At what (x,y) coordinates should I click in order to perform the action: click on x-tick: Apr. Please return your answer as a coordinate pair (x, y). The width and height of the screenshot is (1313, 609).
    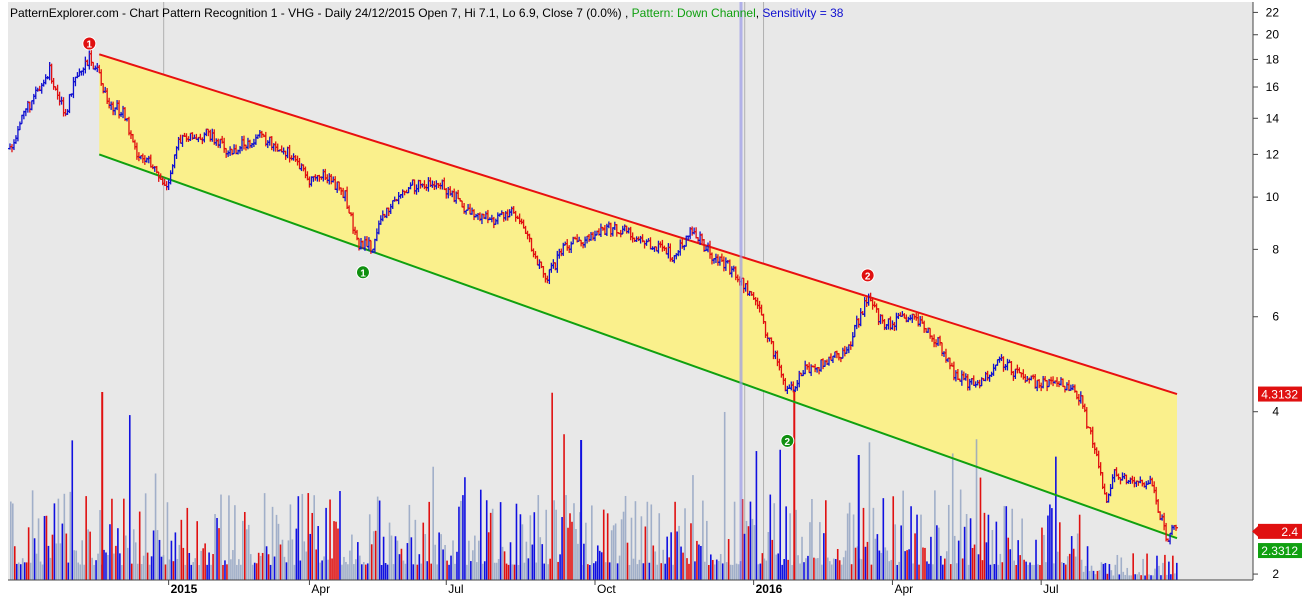
    Looking at the image, I should click on (902, 588).